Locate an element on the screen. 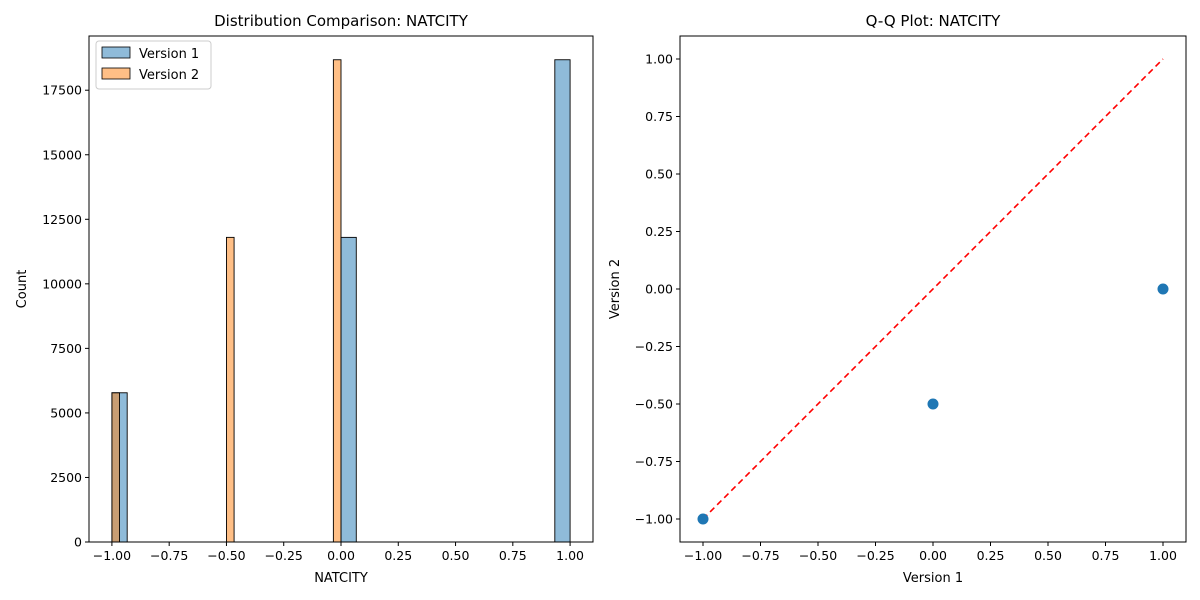 The image size is (1200, 600). qq-y-tick-label: 0.00 is located at coordinates (659, 289).